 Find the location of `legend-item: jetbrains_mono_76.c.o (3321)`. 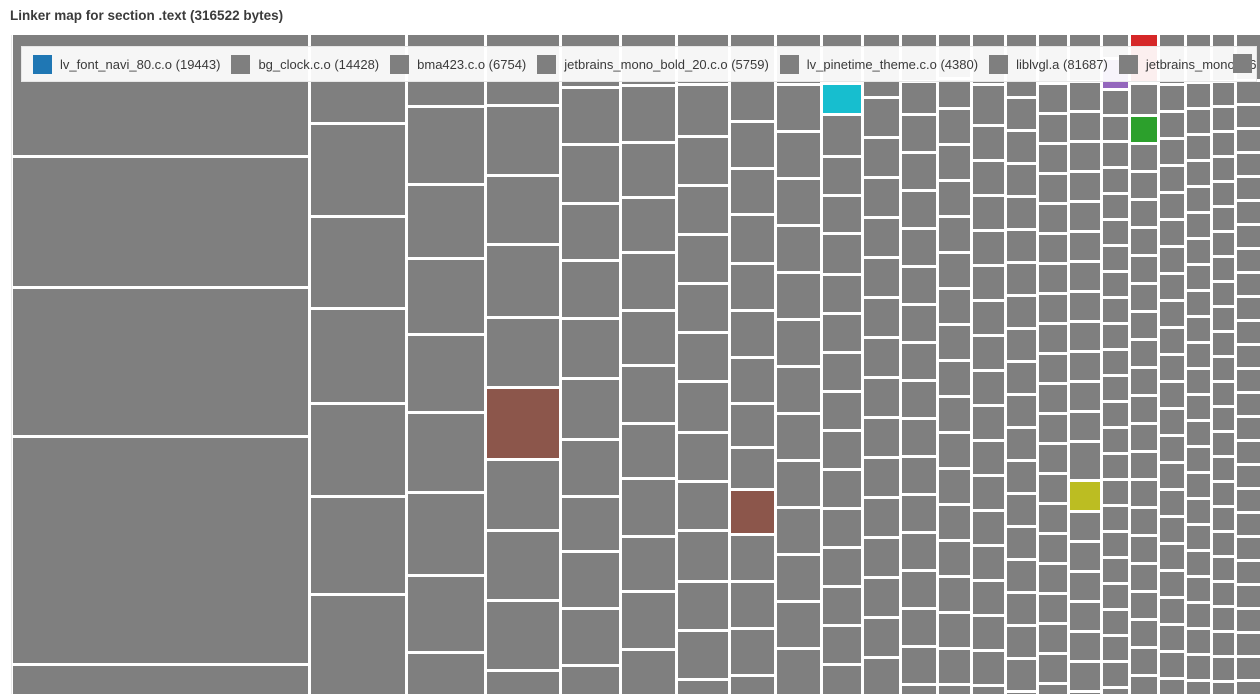

legend-item: jetbrains_mono_76.c.o (3321) is located at coordinates (1187, 64).